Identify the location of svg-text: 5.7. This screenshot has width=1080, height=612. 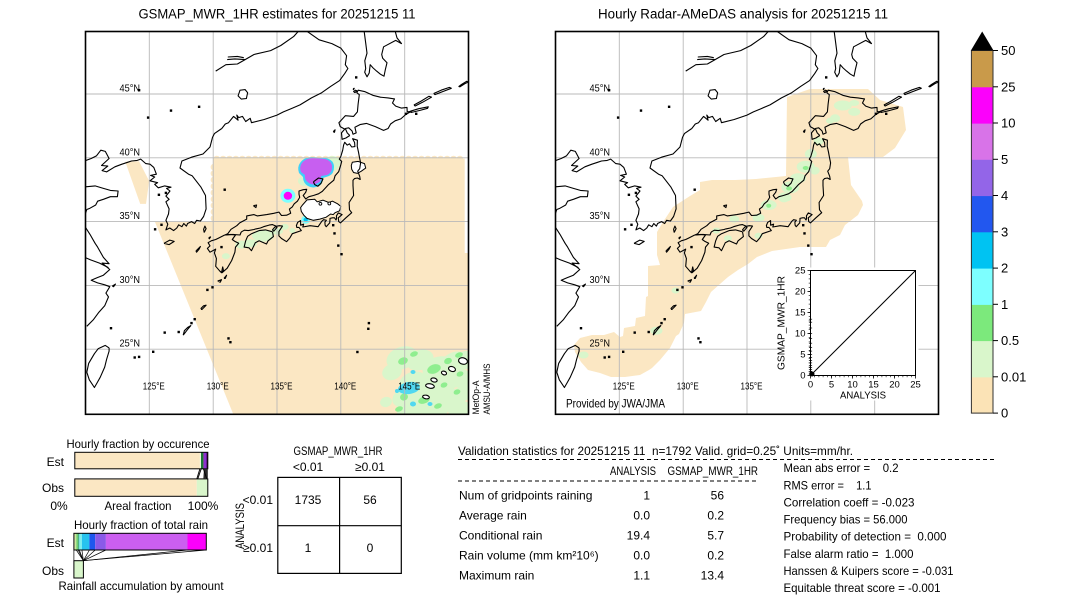
(715, 536).